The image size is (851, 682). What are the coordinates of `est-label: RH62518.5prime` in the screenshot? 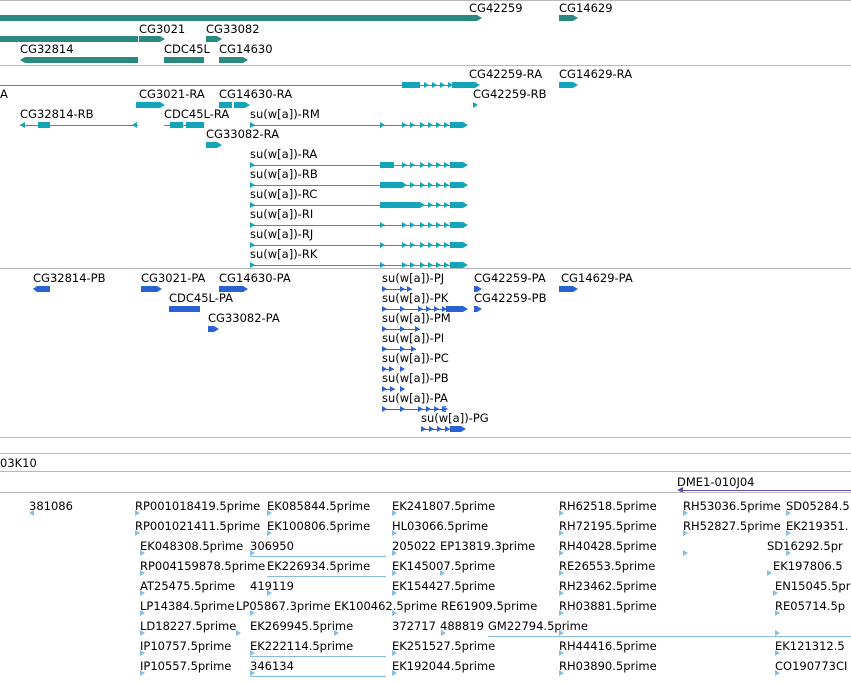 It's located at (608, 506).